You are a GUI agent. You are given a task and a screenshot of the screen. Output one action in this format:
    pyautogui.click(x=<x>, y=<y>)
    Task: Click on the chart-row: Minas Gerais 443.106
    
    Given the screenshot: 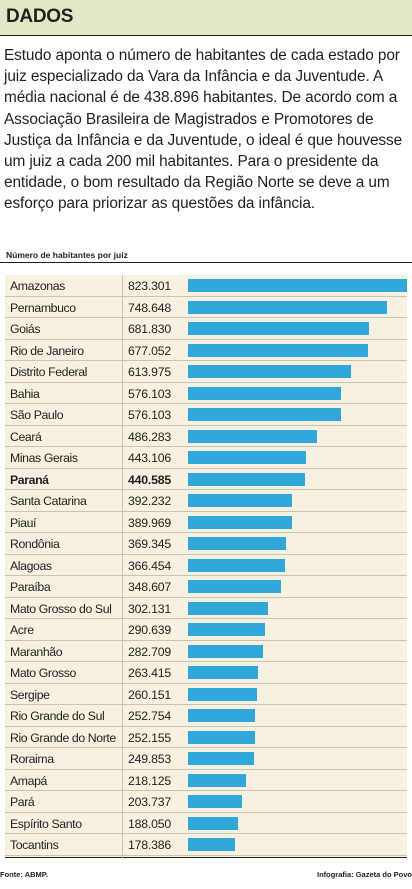 What is the action you would take?
    pyautogui.click(x=206, y=458)
    